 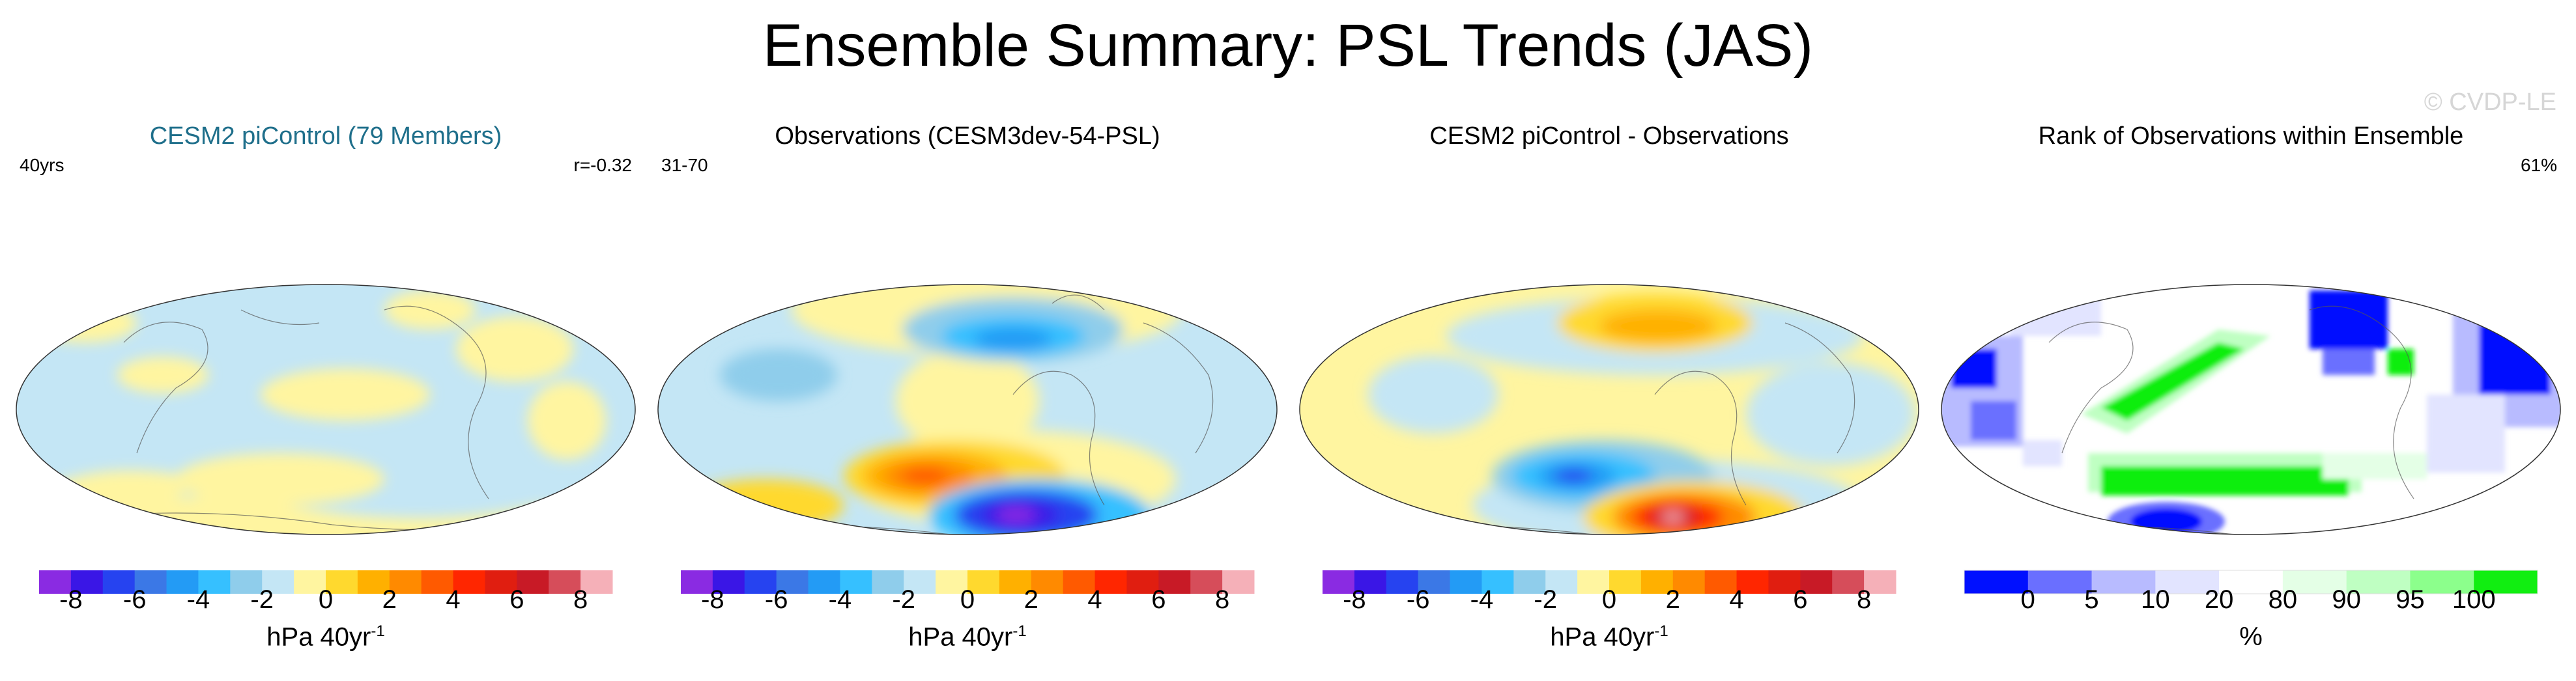 I want to click on panel-title: Rank of Observations within Ensemble, so click(x=2251, y=136).